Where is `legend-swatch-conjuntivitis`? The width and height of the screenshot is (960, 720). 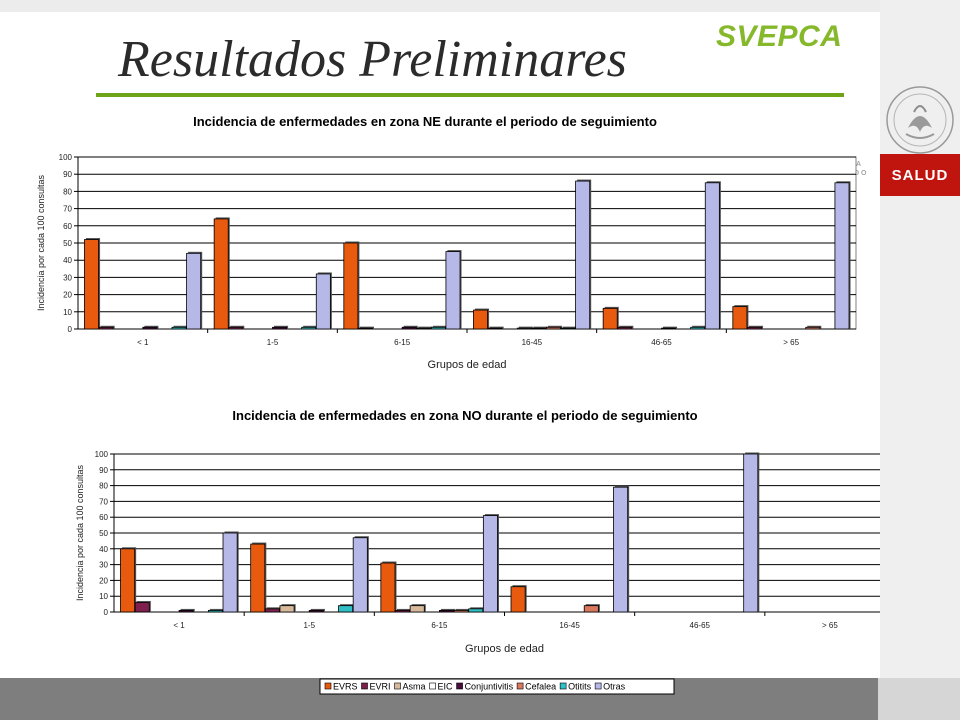
legend-swatch-conjuntivitis is located at coordinates (459, 686).